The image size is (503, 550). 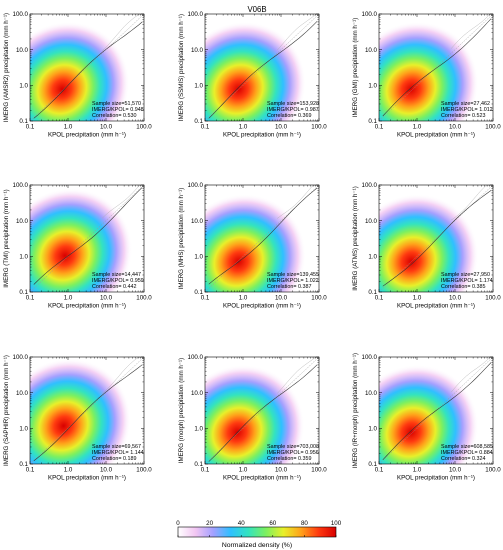 What do you see at coordinates (463, 459) in the screenshot?
I see `stat-line: Correlation= 0.324` at bounding box center [463, 459].